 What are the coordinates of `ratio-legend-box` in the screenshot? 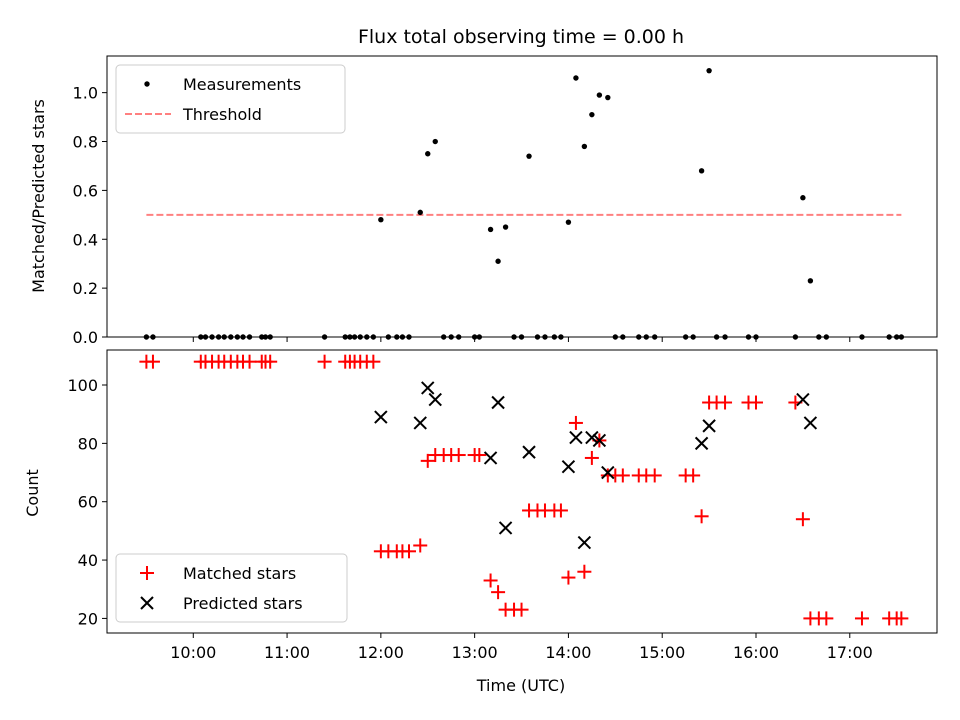 It's located at (230, 99).